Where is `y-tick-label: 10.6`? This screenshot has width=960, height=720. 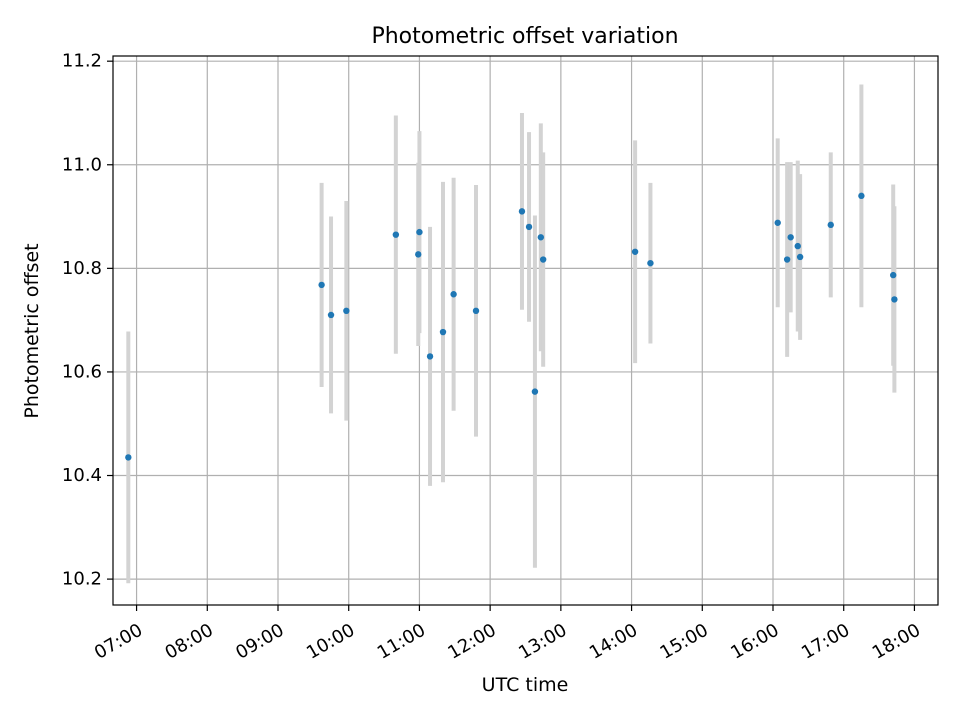
y-tick-label: 10.6 is located at coordinates (82, 371).